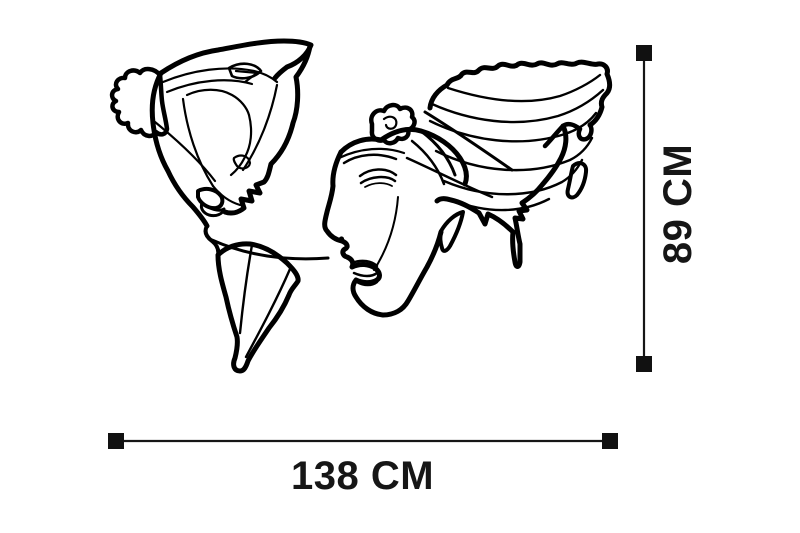 The height and width of the screenshot is (533, 800). I want to click on width-dimension-right-cap, so click(610, 441).